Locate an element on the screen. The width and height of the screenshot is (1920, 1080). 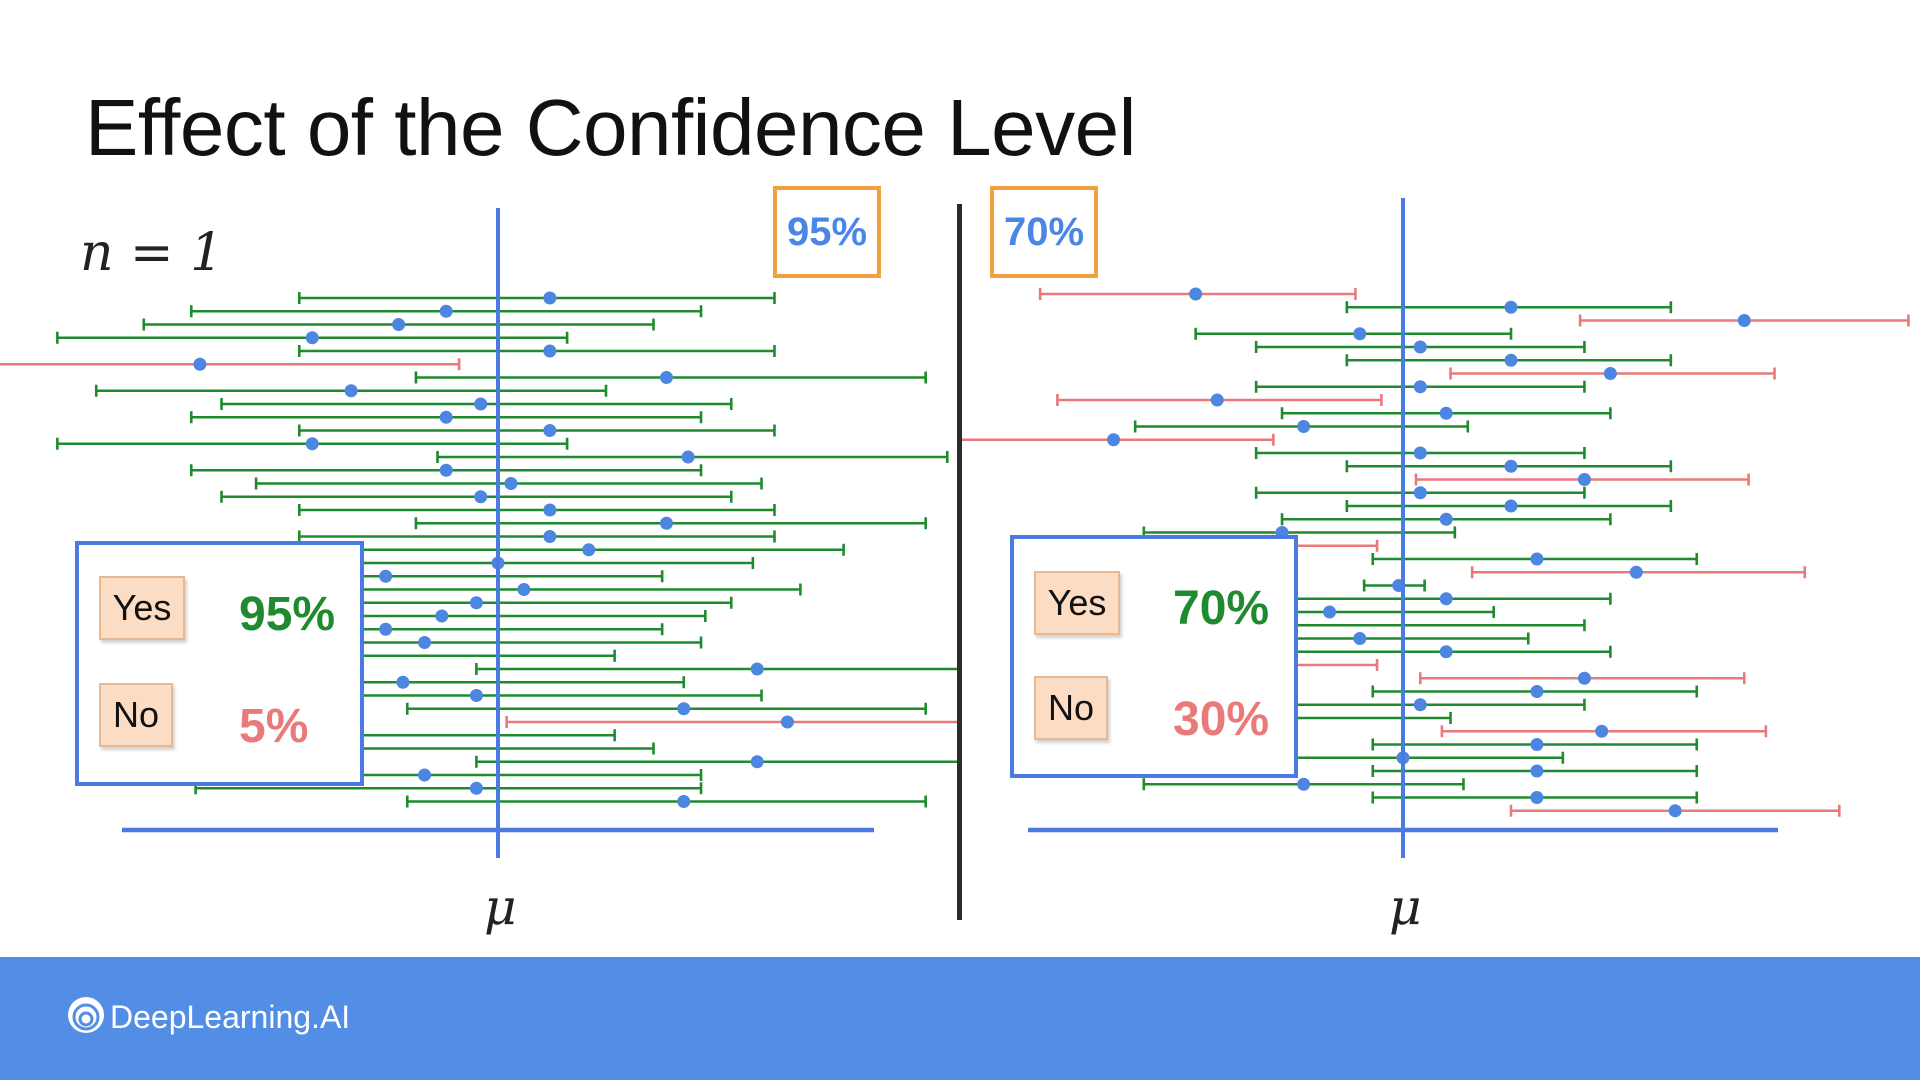
yes-percentage: 95% is located at coordinates (287, 614).